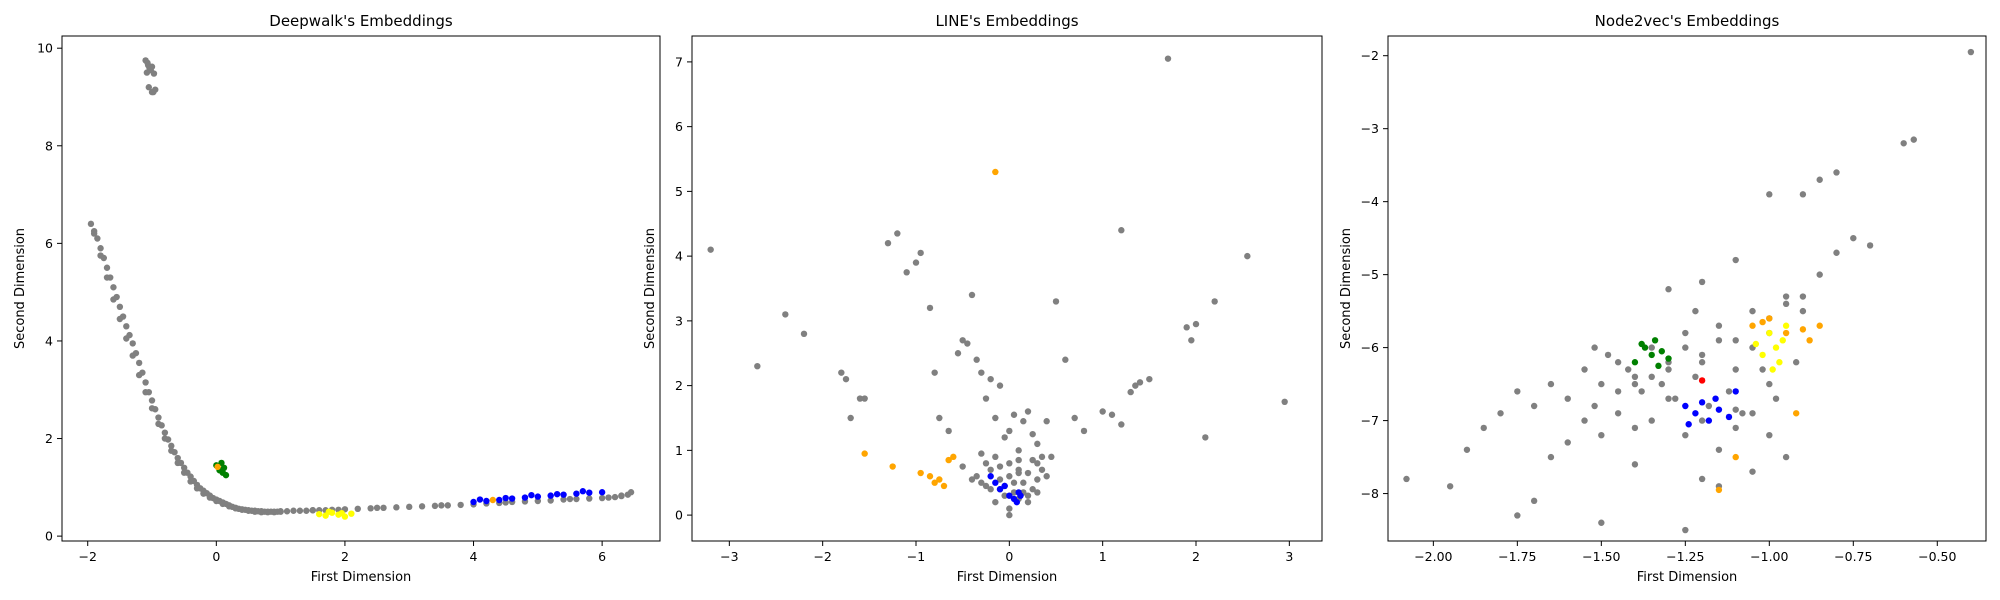 This screenshot has width=2000, height=600. I want to click on x-tick-label: −2.00, so click(1433, 556).